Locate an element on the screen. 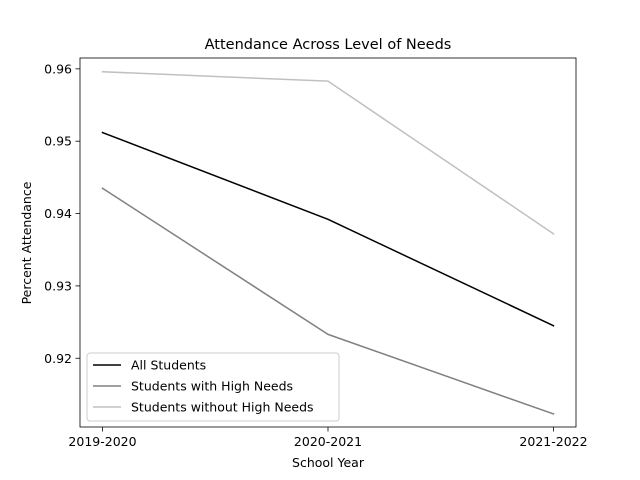 This screenshot has height=480, width=640. legend-entry-2: Students with High Needs is located at coordinates (212, 386).